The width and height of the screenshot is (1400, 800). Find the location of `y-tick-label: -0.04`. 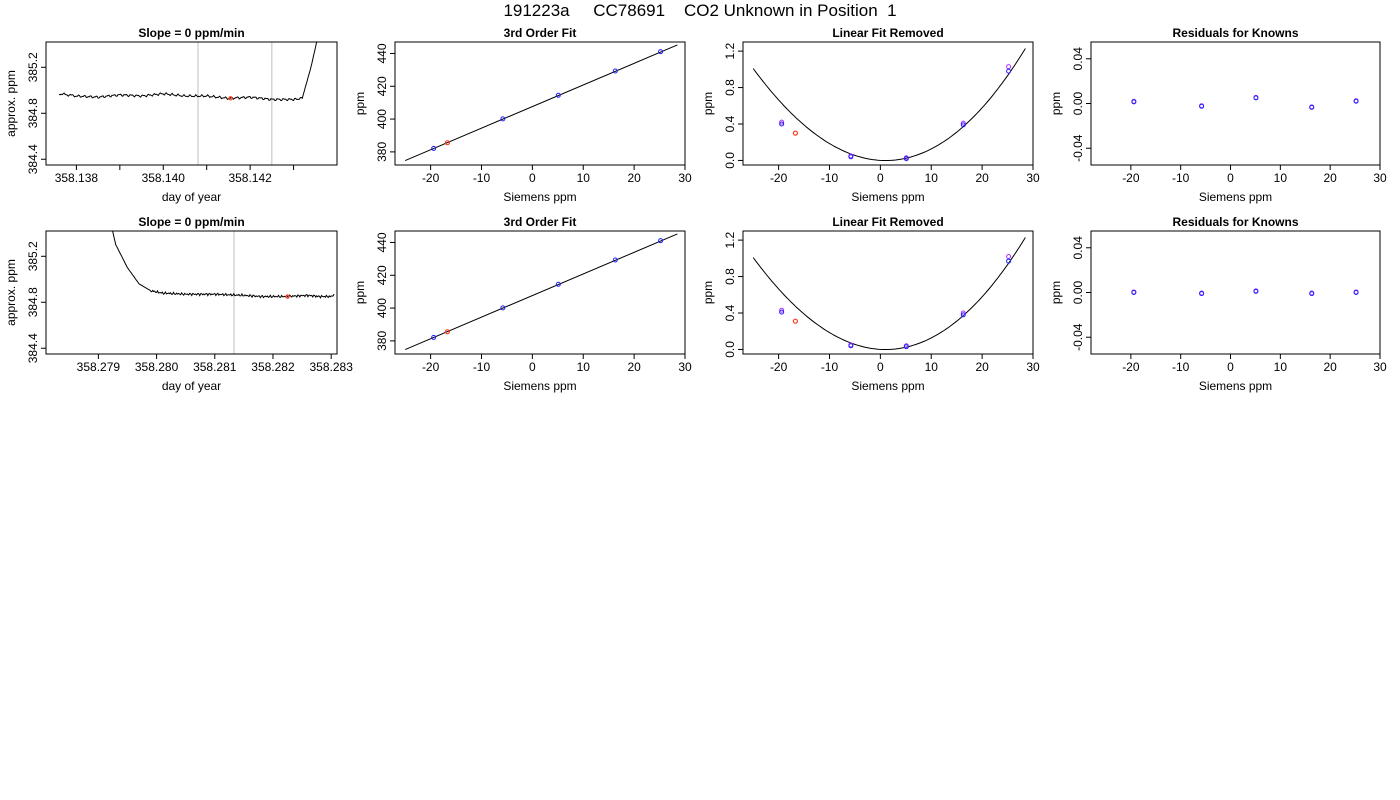

y-tick-label: -0.04 is located at coordinates (1078, 148).